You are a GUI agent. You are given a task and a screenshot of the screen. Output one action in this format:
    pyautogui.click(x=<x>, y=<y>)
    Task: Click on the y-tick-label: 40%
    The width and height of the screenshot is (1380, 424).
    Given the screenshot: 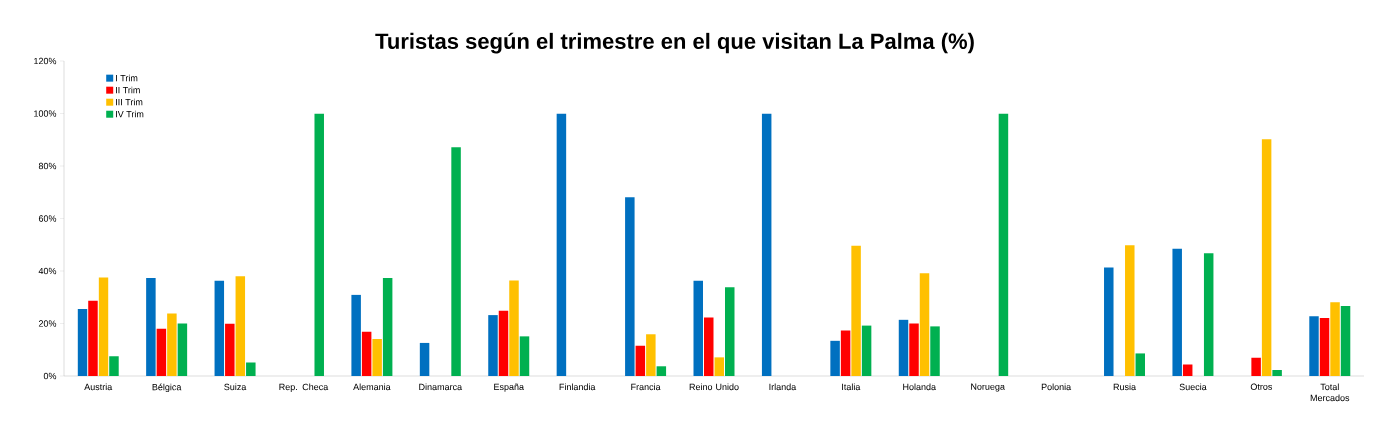 What is the action you would take?
    pyautogui.click(x=47, y=271)
    